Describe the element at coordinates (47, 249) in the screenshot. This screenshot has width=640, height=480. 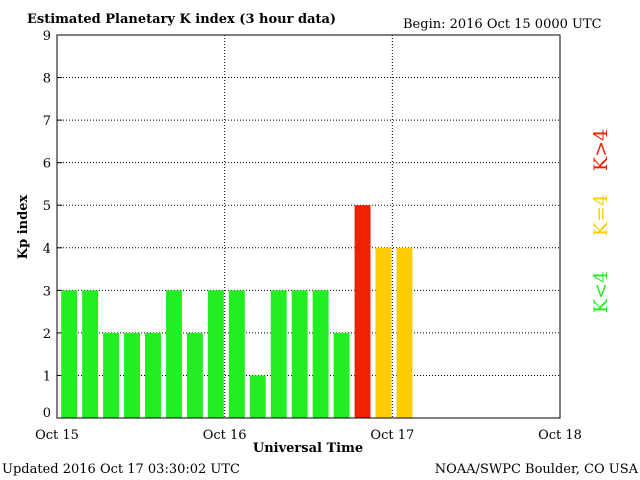
I see `y-tick-label: 4` at that location.